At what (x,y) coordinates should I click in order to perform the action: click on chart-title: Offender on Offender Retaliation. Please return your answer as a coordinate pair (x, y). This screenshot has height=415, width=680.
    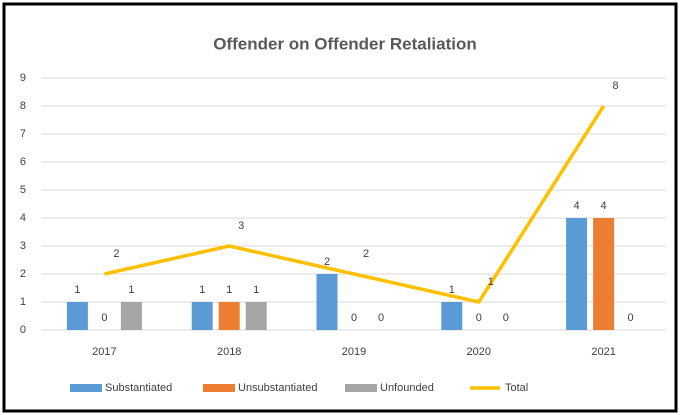
    Looking at the image, I should click on (345, 43).